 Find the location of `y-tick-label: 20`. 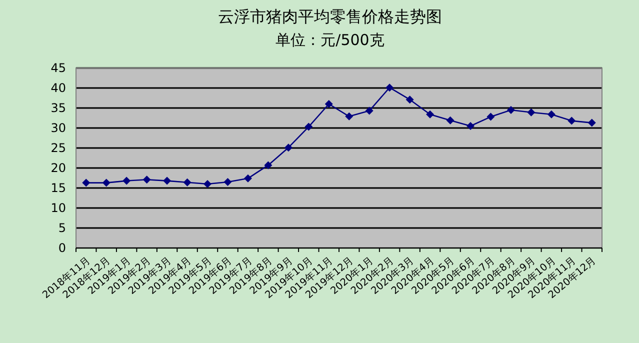

y-tick-label: 20 is located at coordinates (58, 168).